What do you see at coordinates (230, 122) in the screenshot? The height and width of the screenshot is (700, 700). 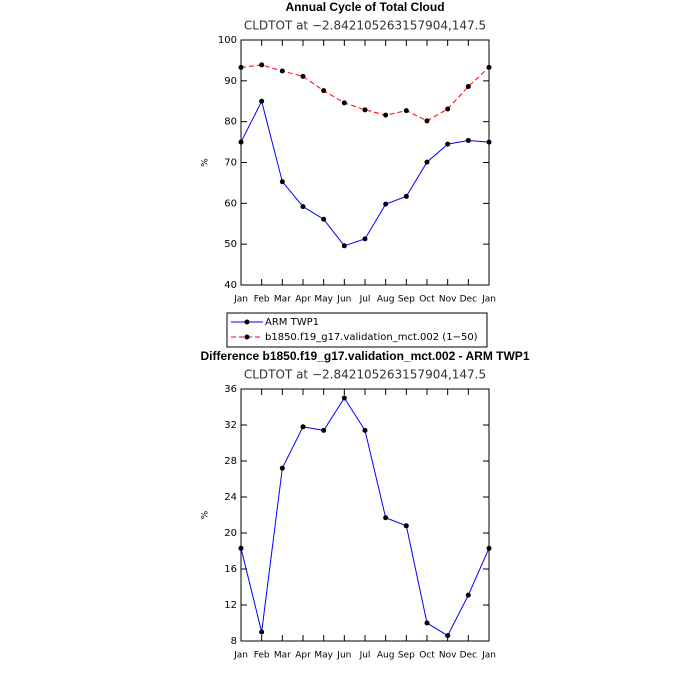 I see `y-tick-label: 80` at bounding box center [230, 122].